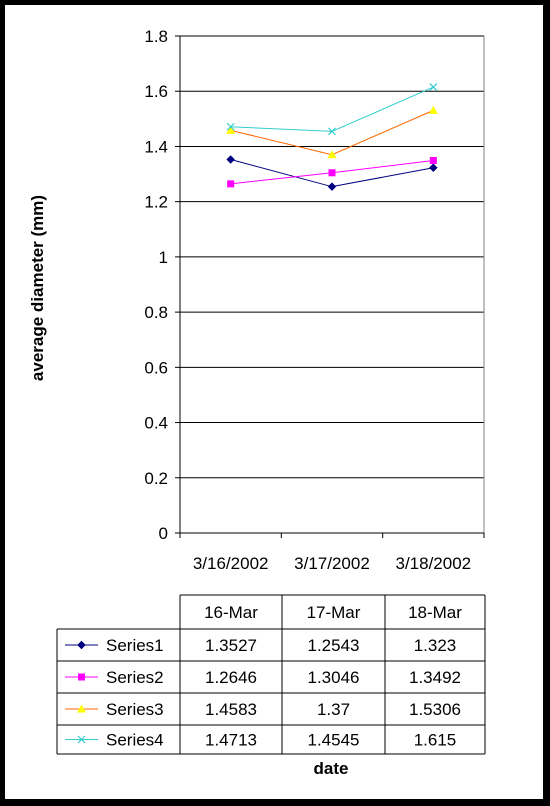 The width and height of the screenshot is (550, 806). I want to click on x-tick-label: 3/16/2002, so click(231, 563).